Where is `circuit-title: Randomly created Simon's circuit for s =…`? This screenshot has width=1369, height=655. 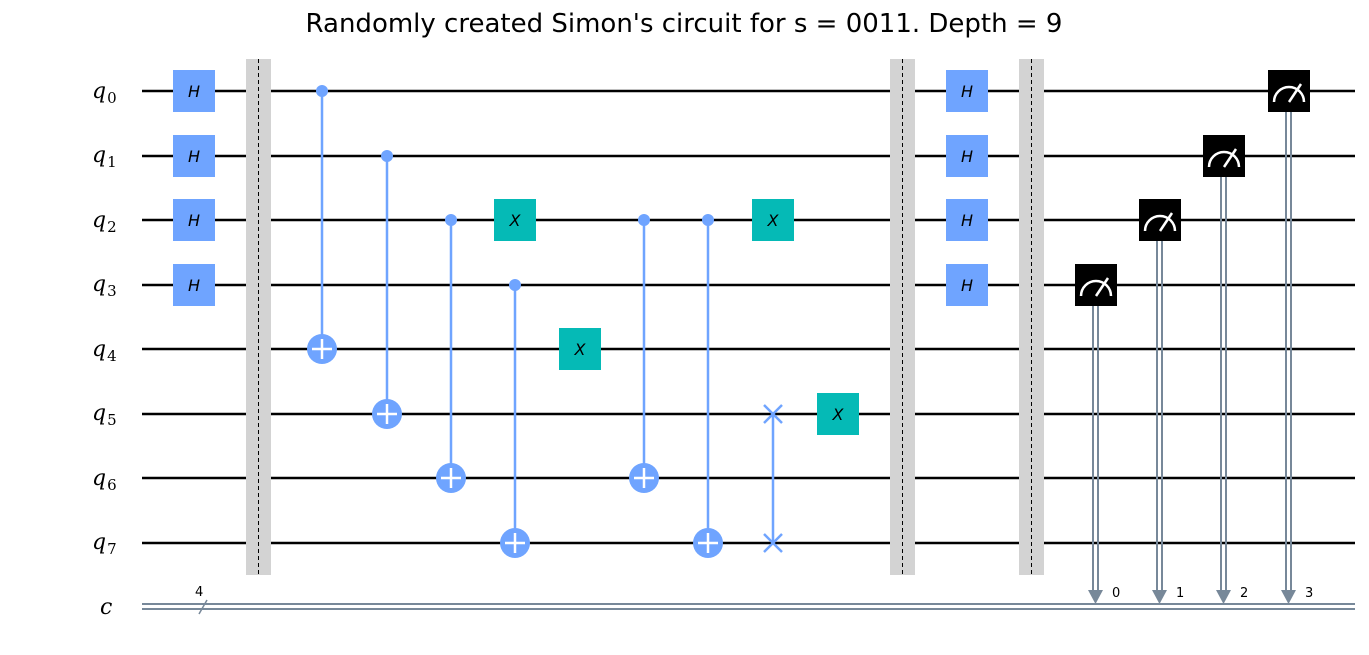
circuit-title: Randomly created Simon's circuit for s =… is located at coordinates (684, 24).